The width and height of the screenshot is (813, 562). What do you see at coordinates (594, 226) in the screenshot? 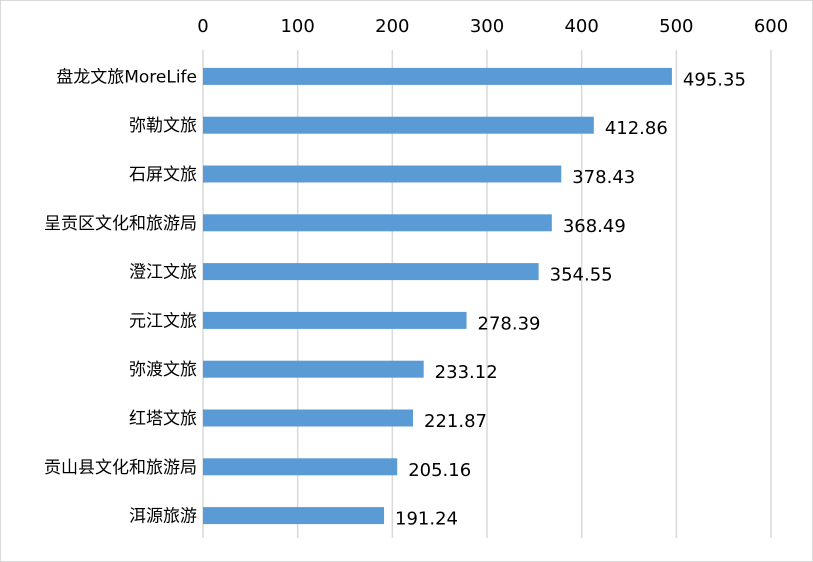
I see `data-label-4: 368.49` at bounding box center [594, 226].